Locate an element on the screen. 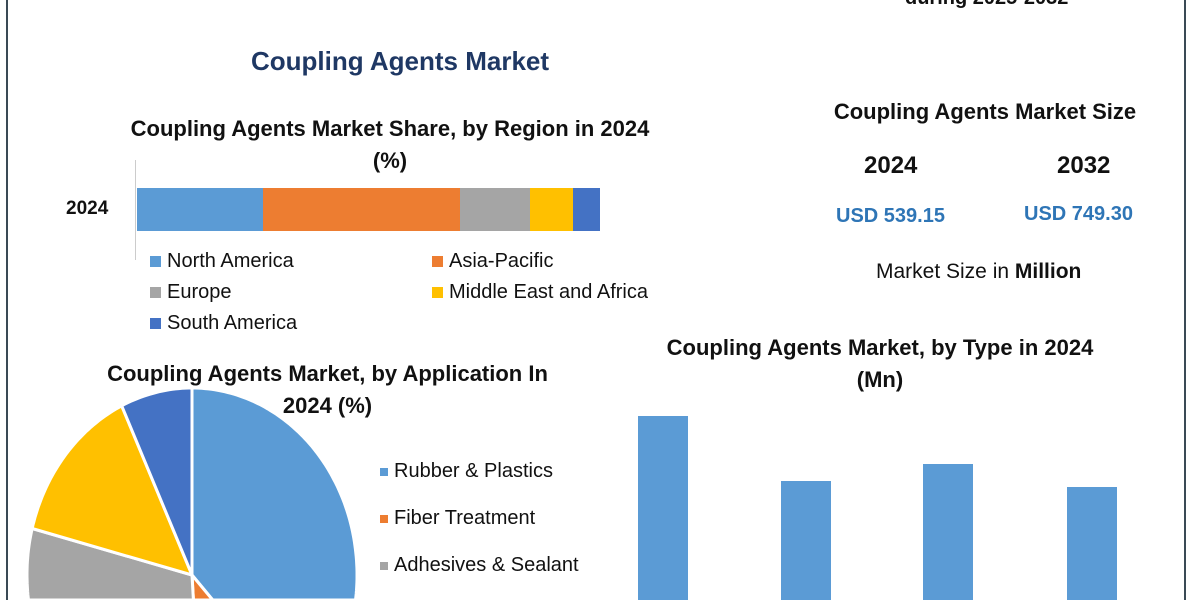 The height and width of the screenshot is (600, 1200). unit-prefix: Market Size in is located at coordinates (945, 271).